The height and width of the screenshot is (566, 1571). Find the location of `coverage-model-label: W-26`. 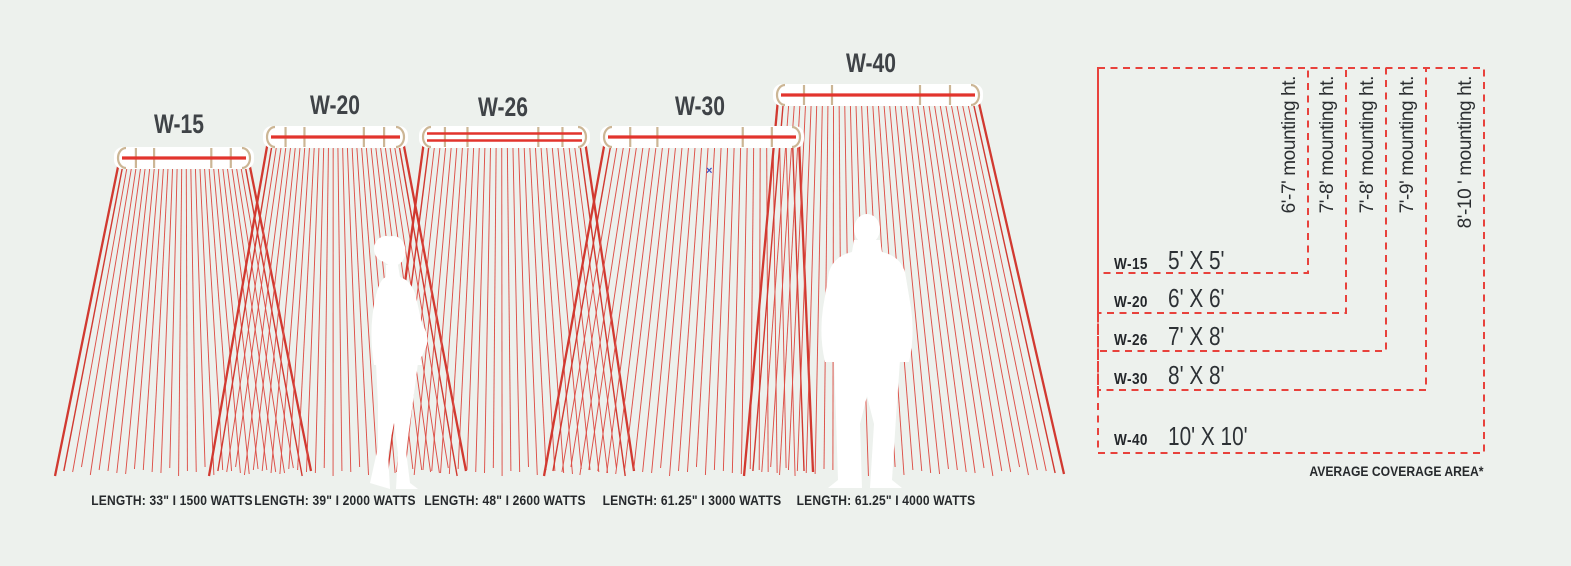

coverage-model-label: W-26 is located at coordinates (1131, 340).